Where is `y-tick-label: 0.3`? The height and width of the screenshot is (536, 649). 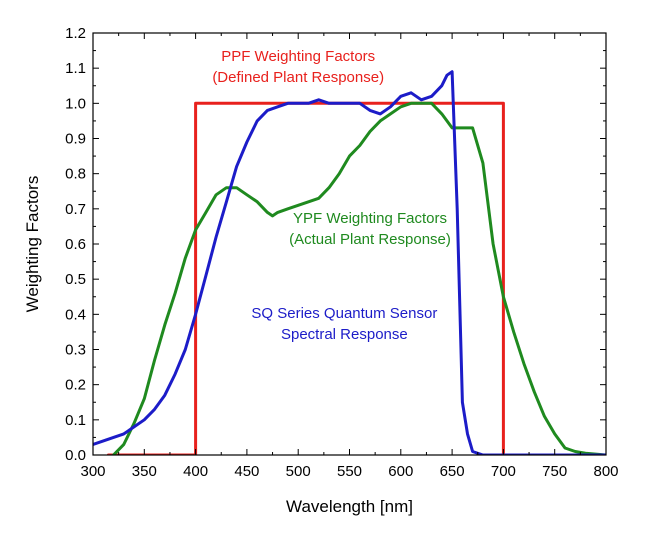 y-tick-label: 0.3 is located at coordinates (75, 350).